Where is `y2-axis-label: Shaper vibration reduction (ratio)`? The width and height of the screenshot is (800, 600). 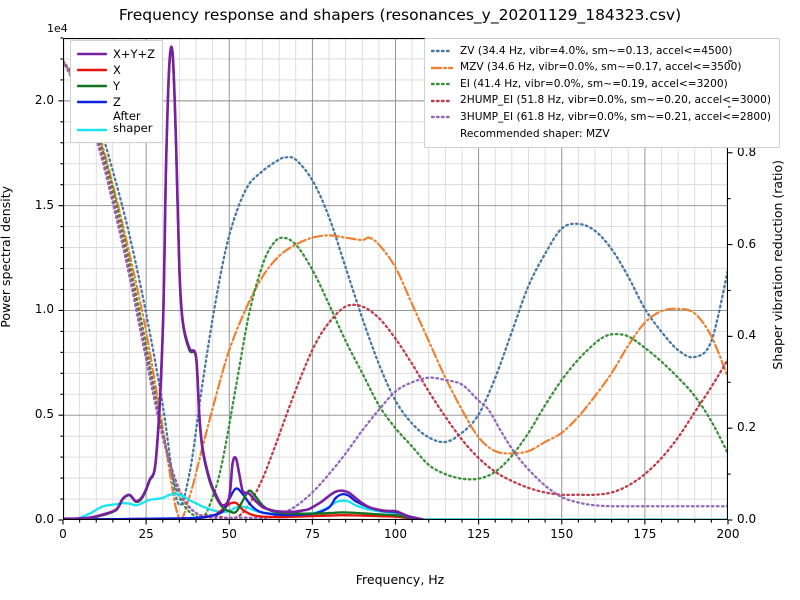
y2-axis-label: Shaper vibration reduction (ratio) is located at coordinates (777, 265).